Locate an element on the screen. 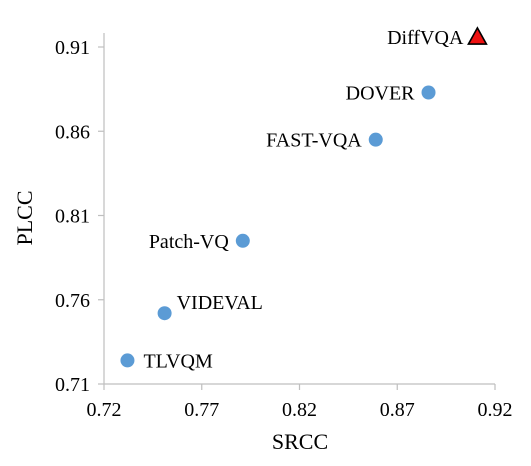 This screenshot has width=531, height=466. y-tick-label: 0.76 is located at coordinates (72, 301).